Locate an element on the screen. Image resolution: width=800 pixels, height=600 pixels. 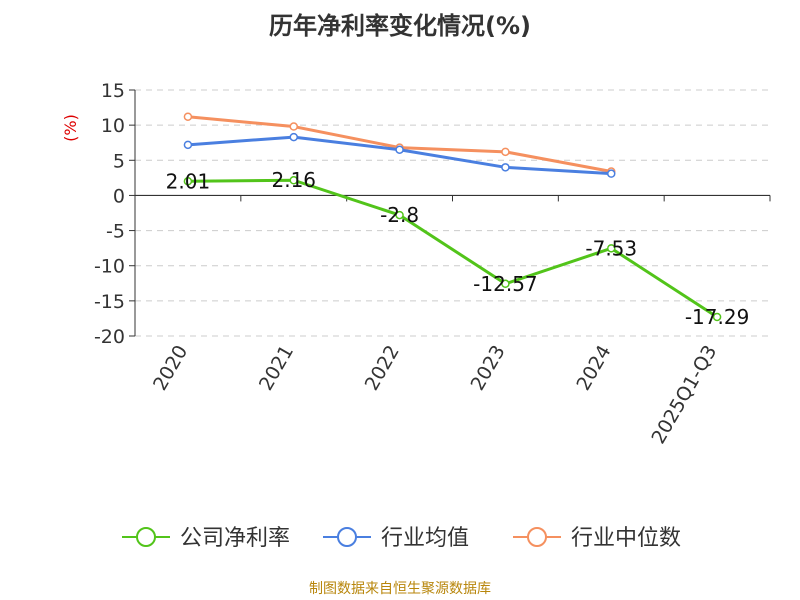
legend-item: 公司净利率 is located at coordinates (206, 538).